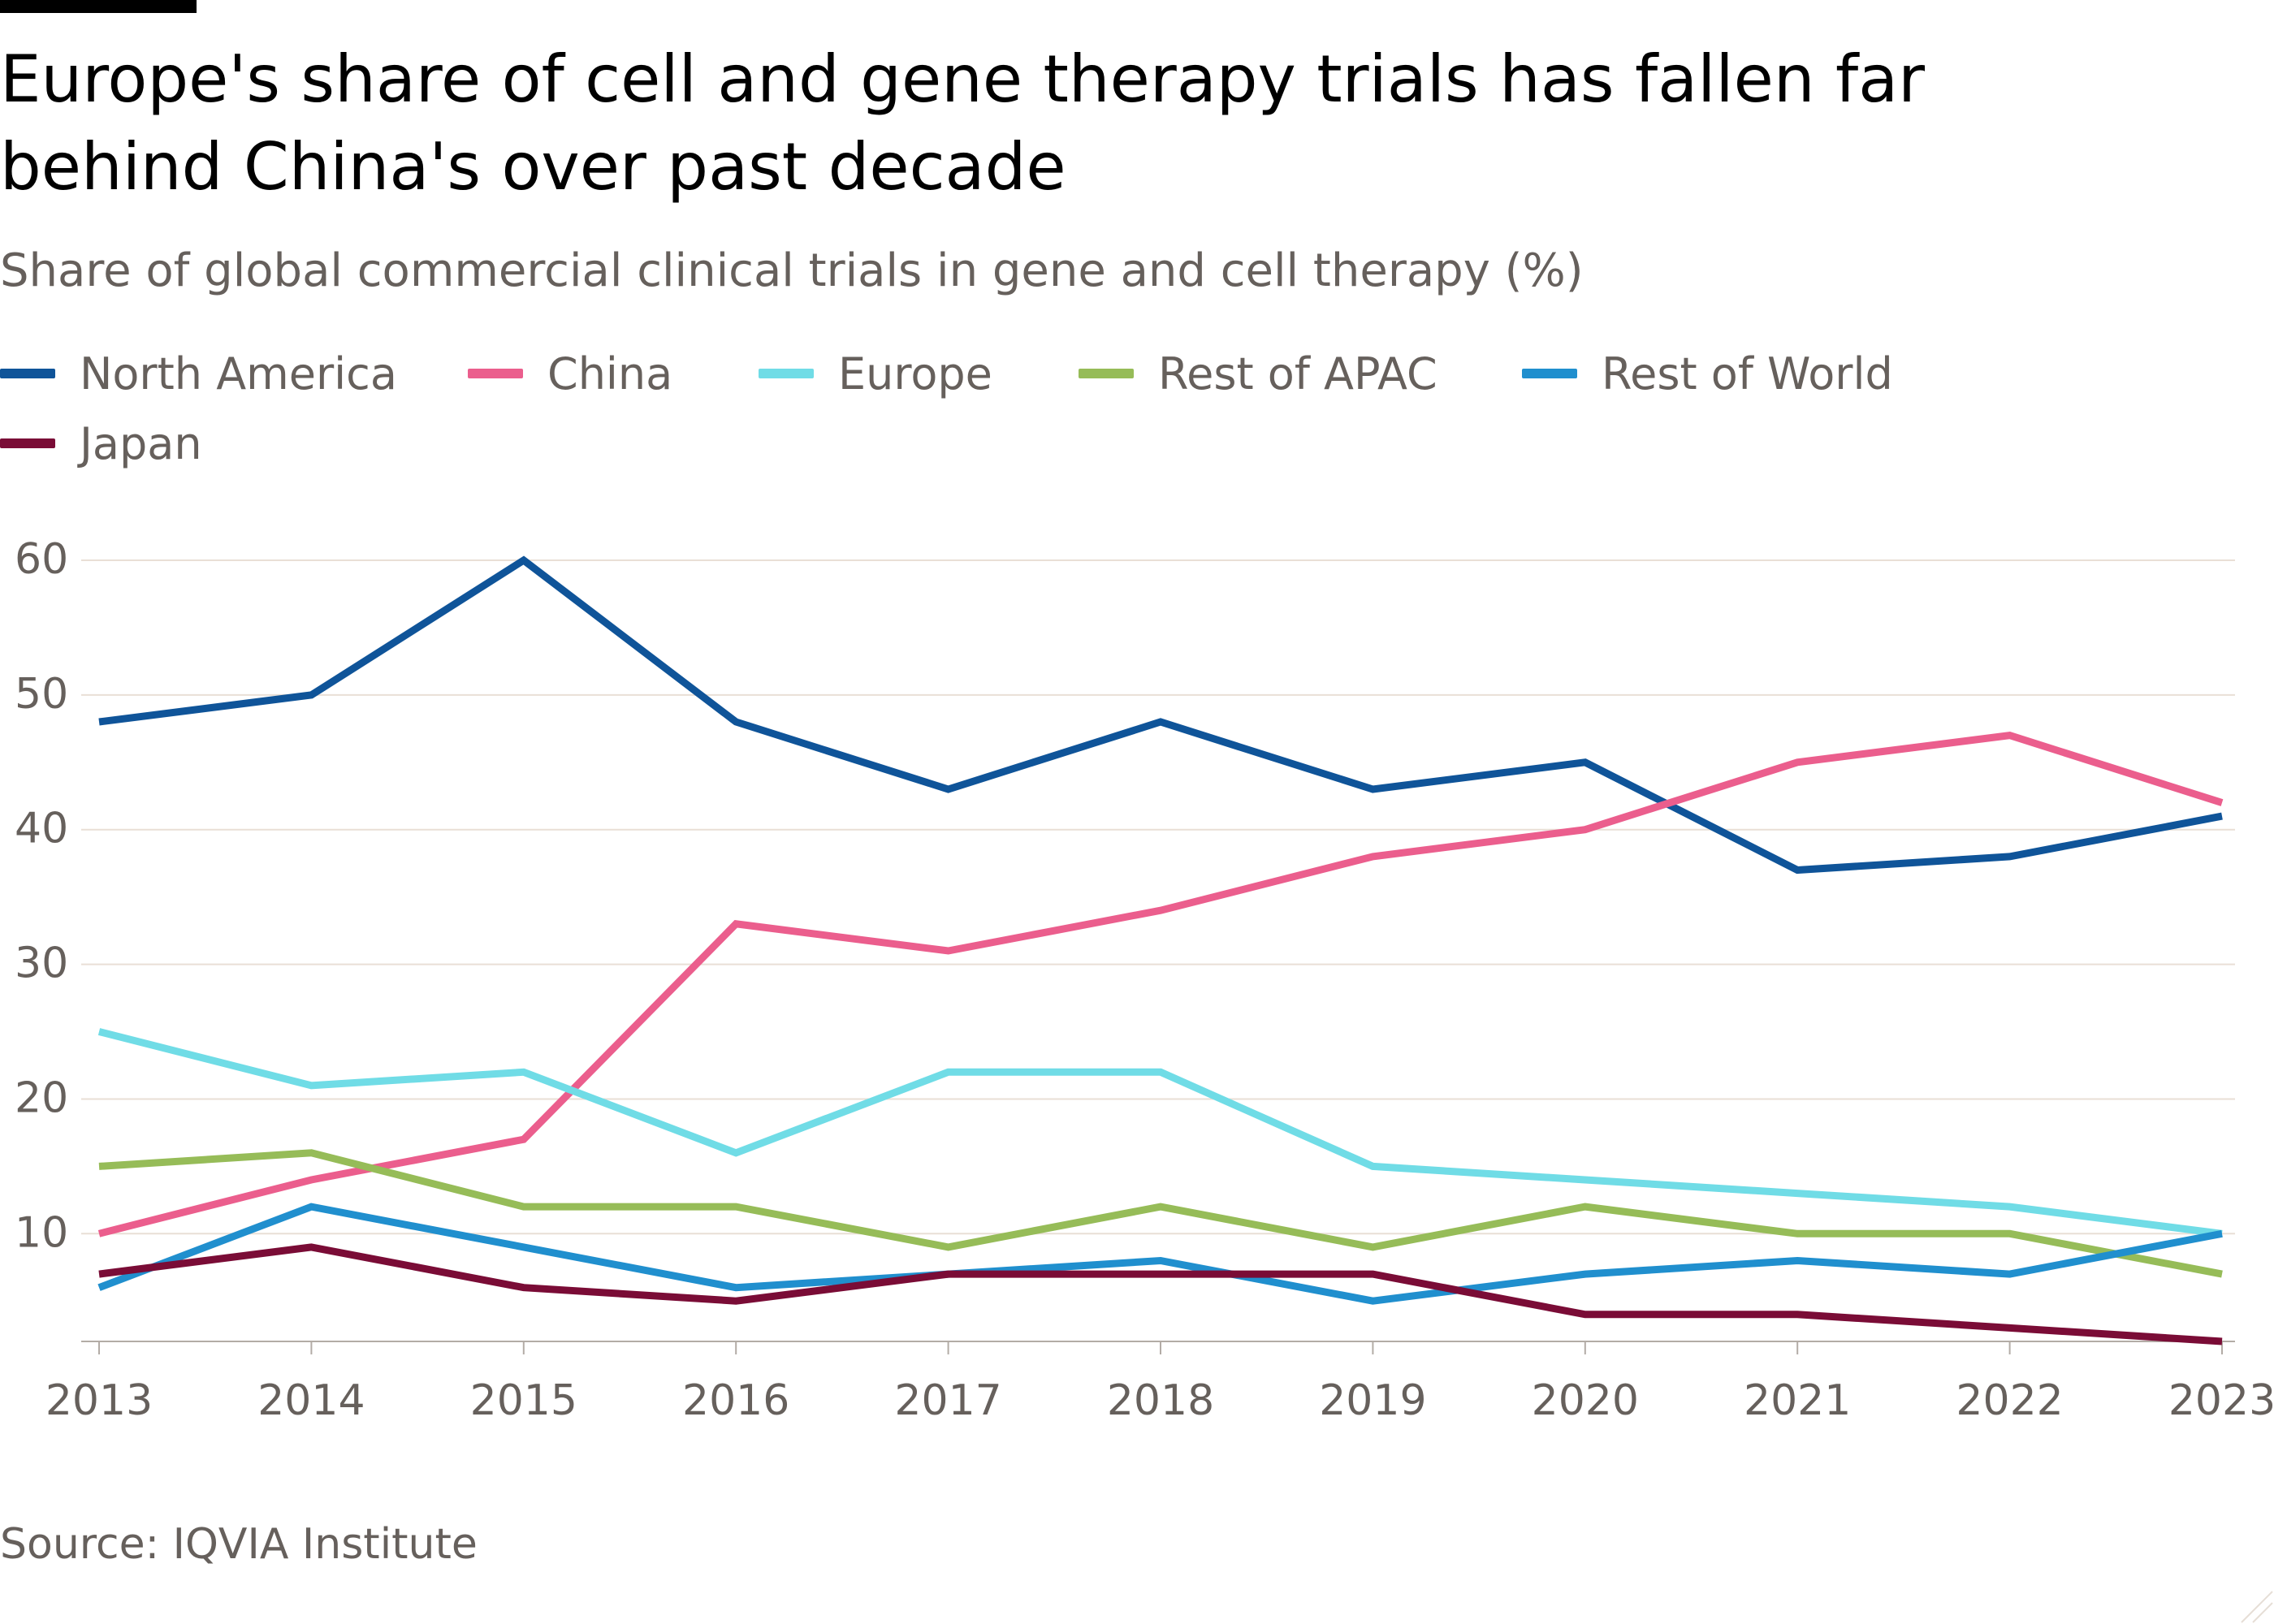  I want to click on legend-swatch-china, so click(496, 374).